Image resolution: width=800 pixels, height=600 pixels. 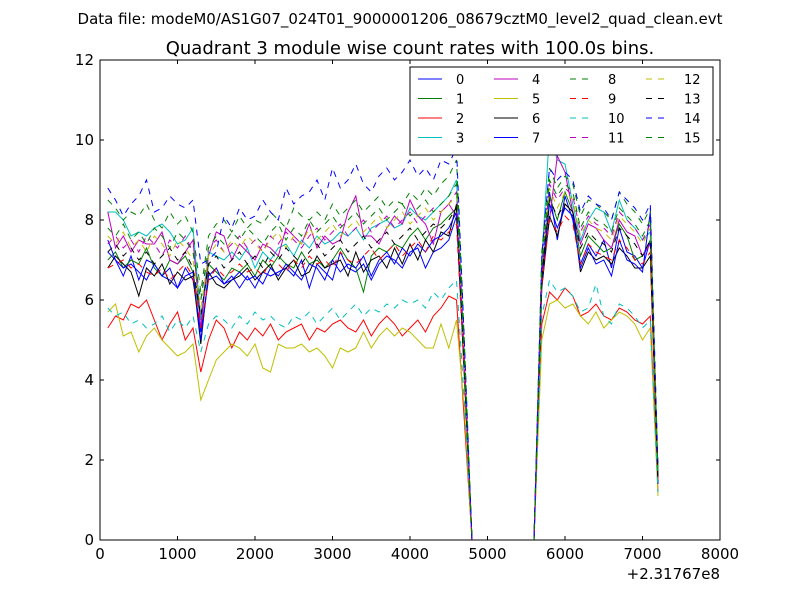 I want to click on legend-label-12: 12, so click(x=692, y=80).